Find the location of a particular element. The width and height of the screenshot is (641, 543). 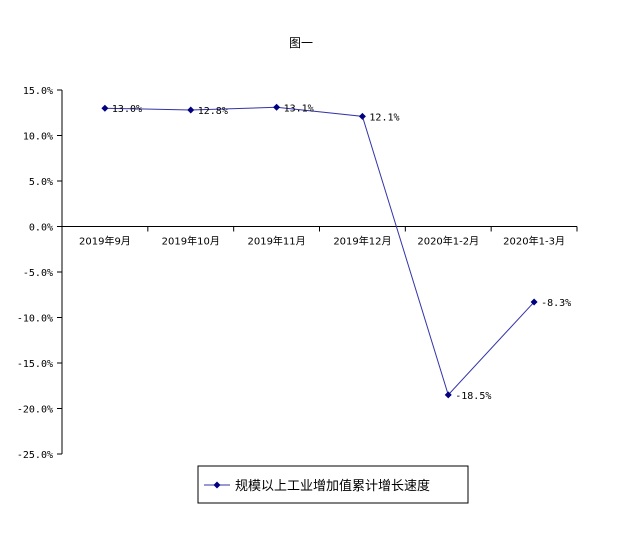

y-tick-label: -25.0% is located at coordinates (35, 455).